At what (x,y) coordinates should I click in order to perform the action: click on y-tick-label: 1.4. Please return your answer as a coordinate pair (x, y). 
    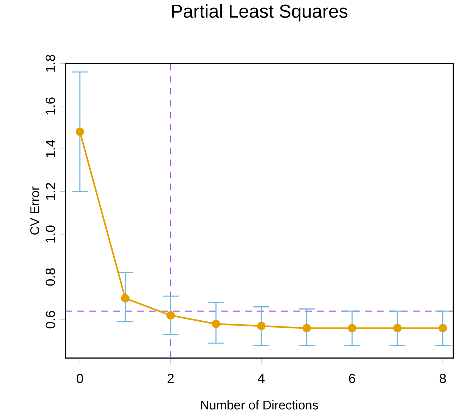
    Looking at the image, I should click on (51, 149).